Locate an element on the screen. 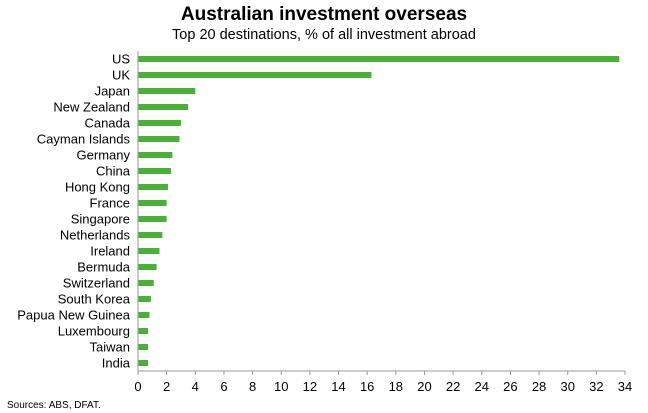  bar-singapore is located at coordinates (152, 219).